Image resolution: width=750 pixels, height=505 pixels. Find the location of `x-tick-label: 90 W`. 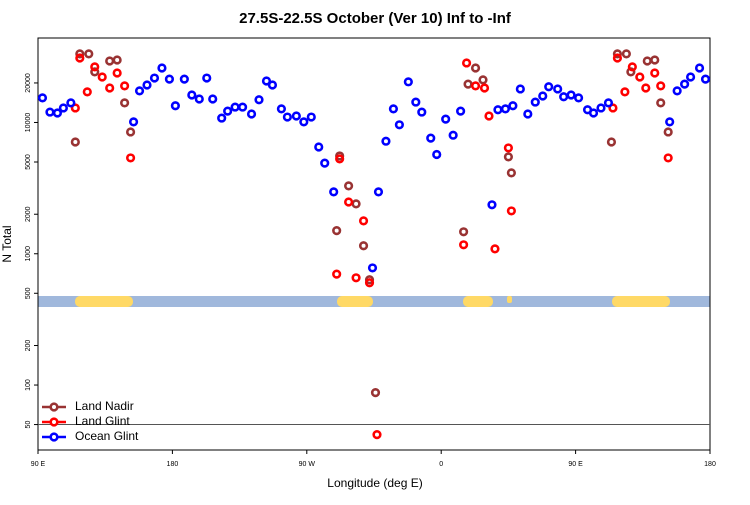

x-tick-label: 90 W is located at coordinates (307, 464).